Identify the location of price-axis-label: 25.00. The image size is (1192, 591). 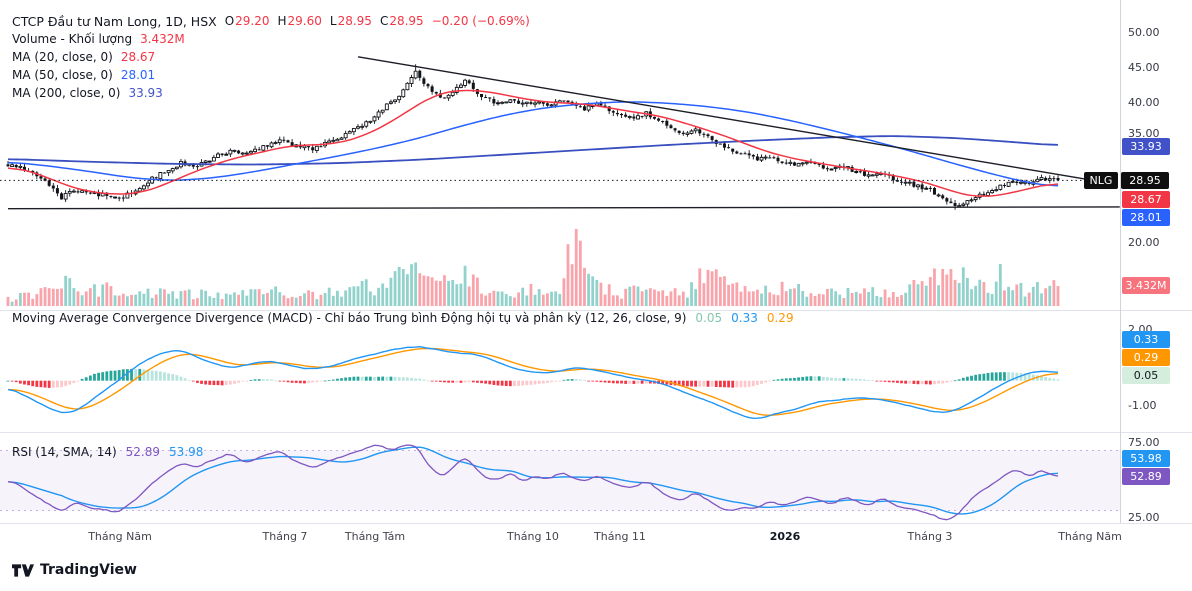
(1144, 517).